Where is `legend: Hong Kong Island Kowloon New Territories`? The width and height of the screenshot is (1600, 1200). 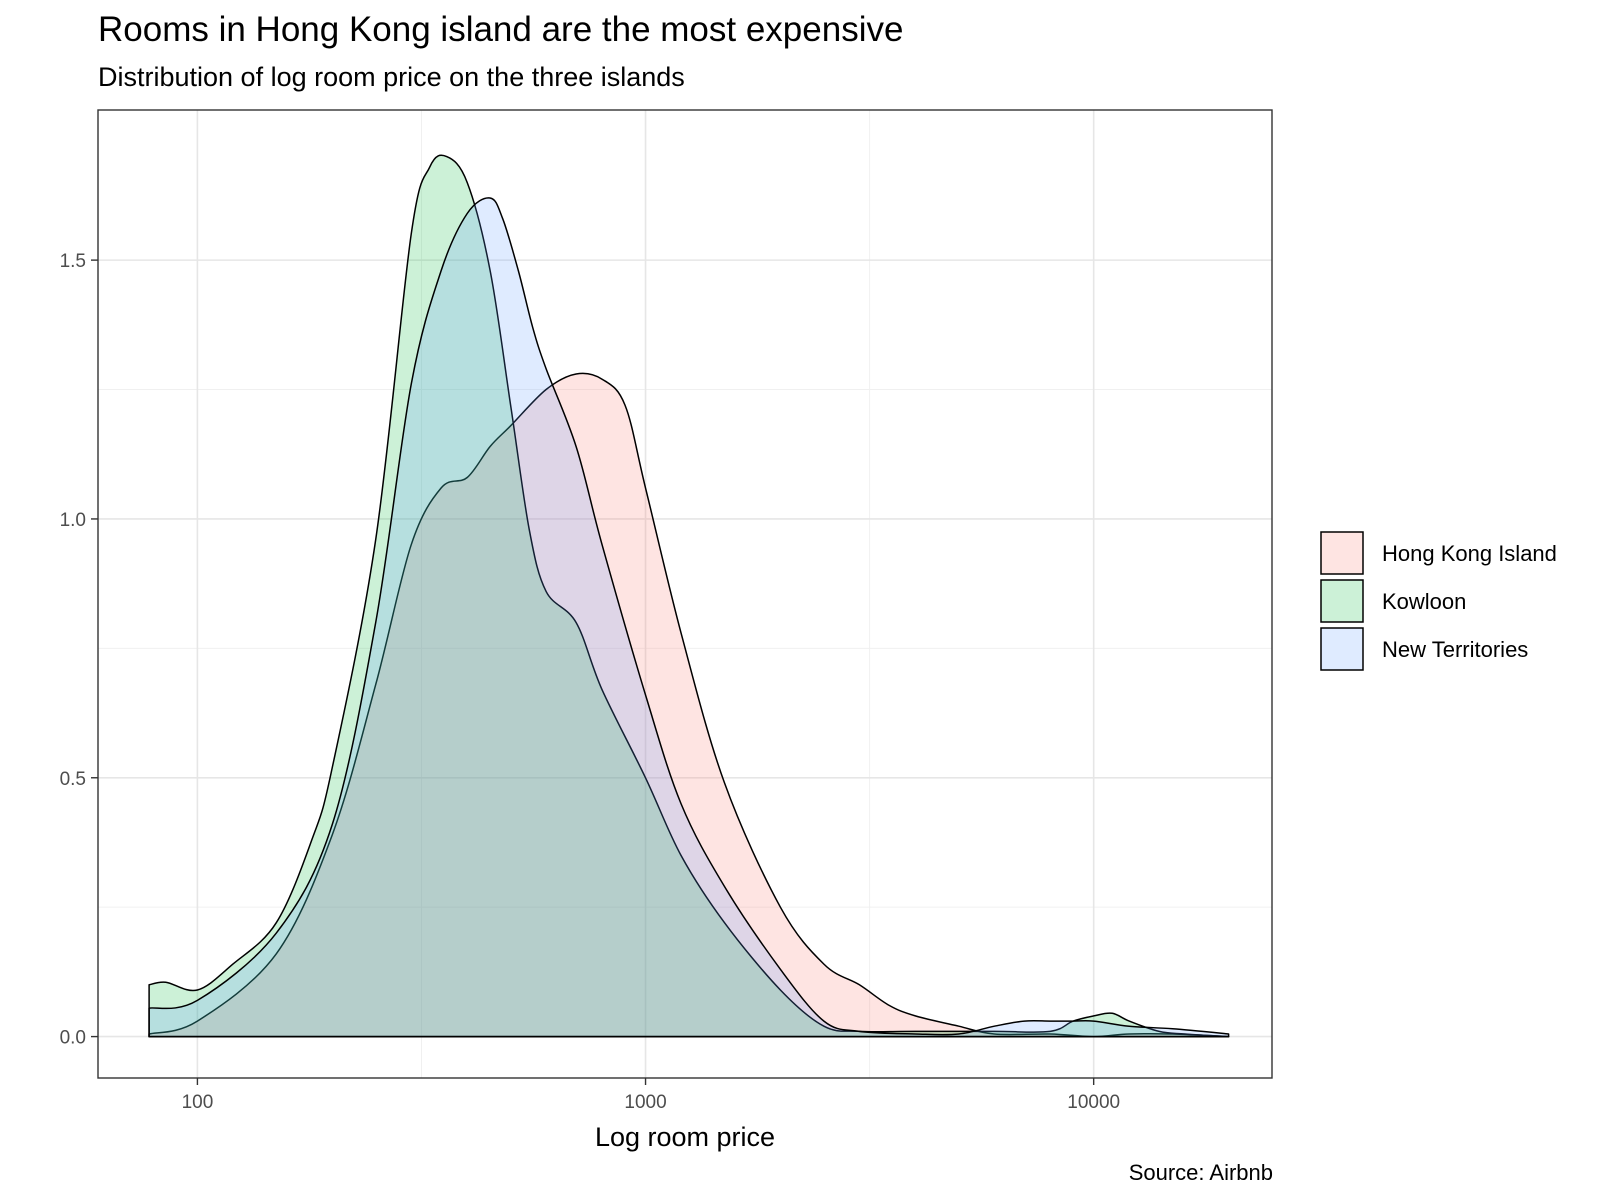 legend: Hong Kong Island Kowloon New Territories is located at coordinates (1438, 601).